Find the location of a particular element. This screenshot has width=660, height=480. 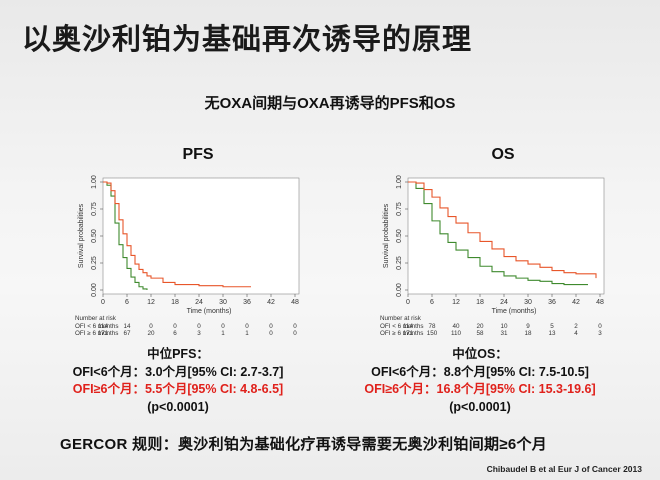

os-risk-value: 114 is located at coordinates (408, 326).